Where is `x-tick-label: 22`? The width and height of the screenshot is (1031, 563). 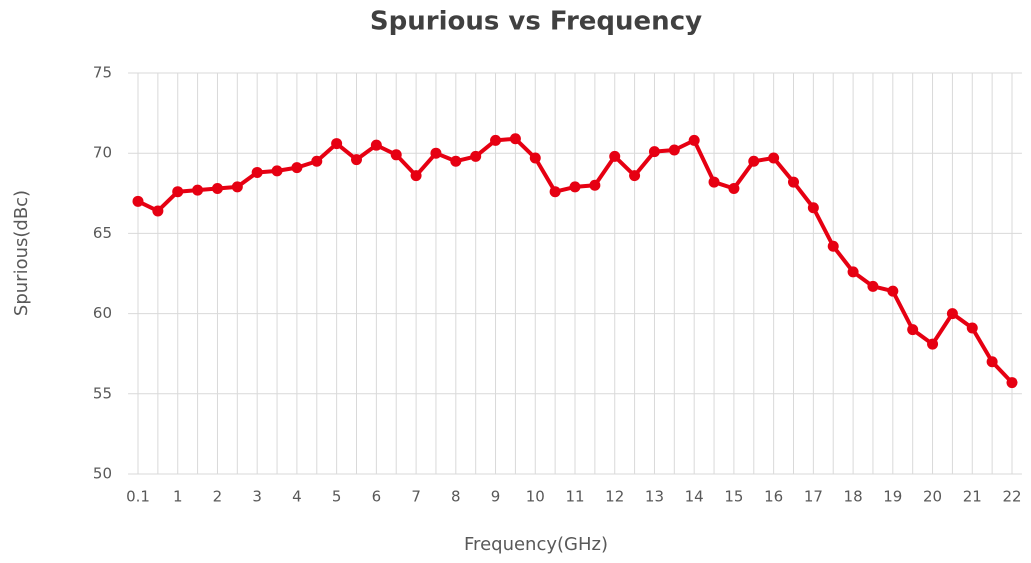 x-tick-label: 22 is located at coordinates (1011, 497).